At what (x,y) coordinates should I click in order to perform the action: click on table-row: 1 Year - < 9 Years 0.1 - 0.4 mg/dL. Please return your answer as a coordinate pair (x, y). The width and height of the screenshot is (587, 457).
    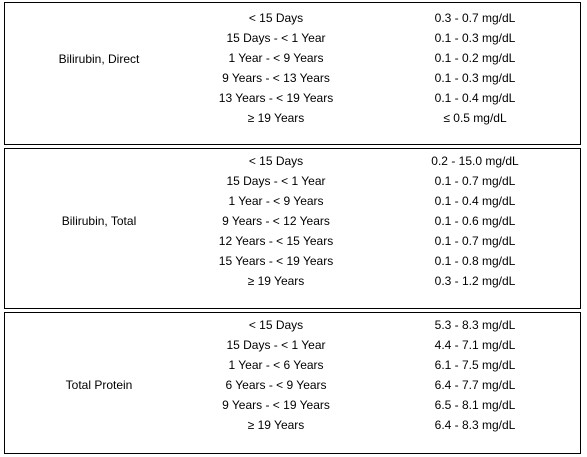
    Looking at the image, I should click on (292, 201).